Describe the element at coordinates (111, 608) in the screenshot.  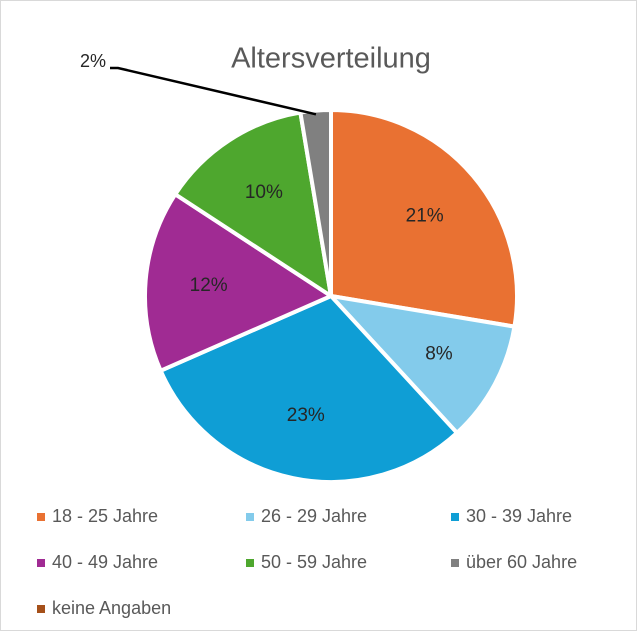
I see `legend-label: keine Angaben` at that location.